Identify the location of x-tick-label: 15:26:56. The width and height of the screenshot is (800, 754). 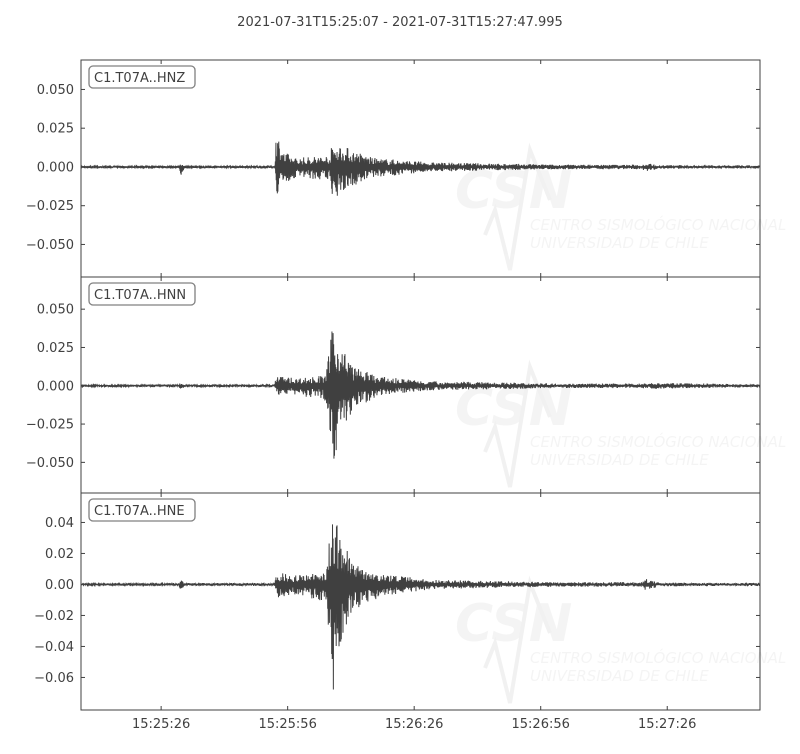
(541, 724).